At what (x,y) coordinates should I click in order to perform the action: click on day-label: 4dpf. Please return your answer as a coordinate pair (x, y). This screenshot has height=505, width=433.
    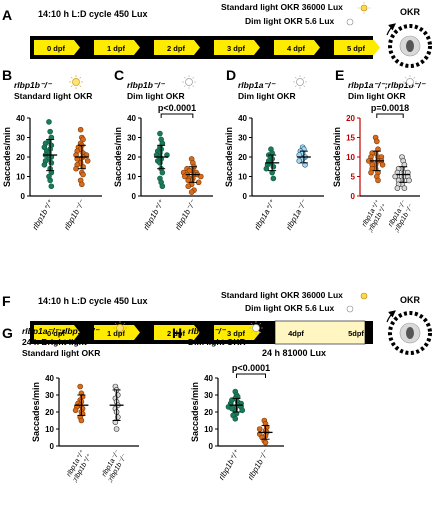
    Looking at the image, I should click on (296, 333).